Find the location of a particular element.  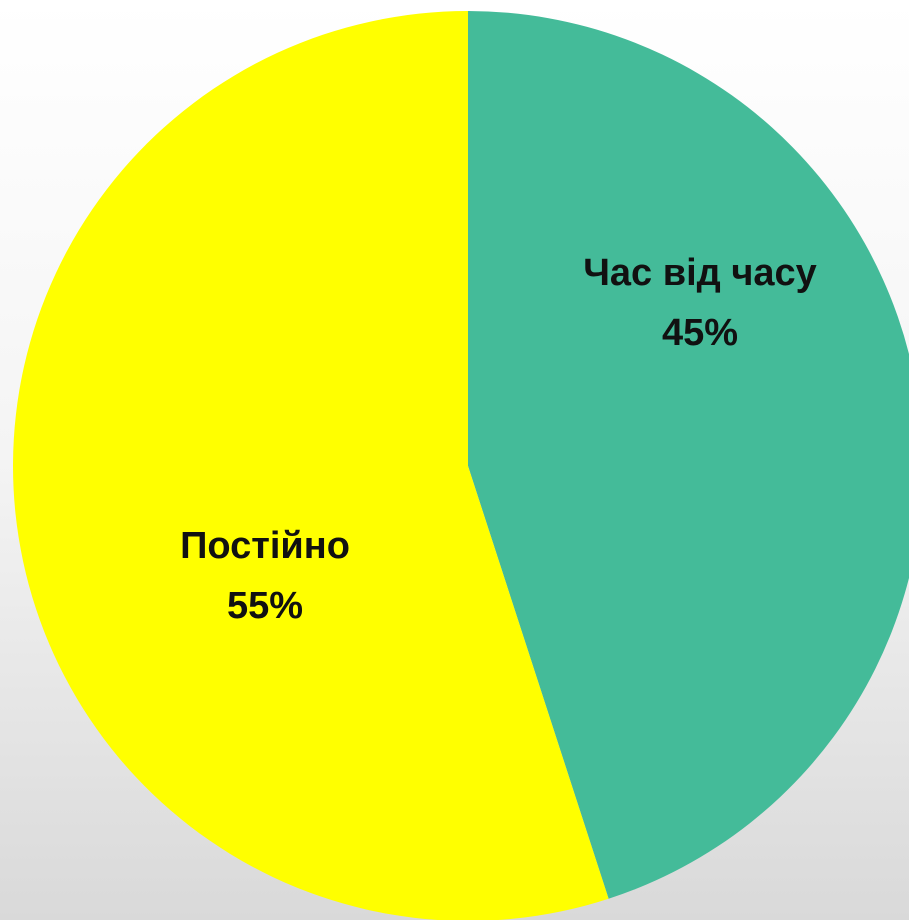

slice-category-label: Час від часу is located at coordinates (700, 273).